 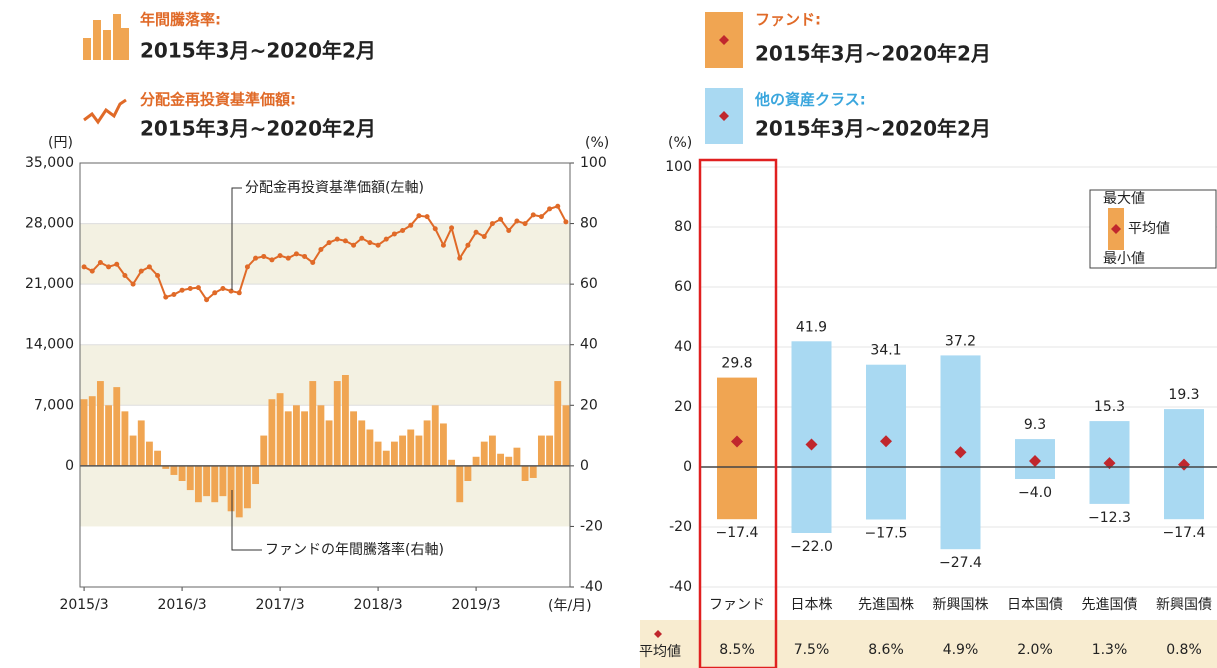 I want to click on y-tick-label: 20, so click(x=683, y=407).